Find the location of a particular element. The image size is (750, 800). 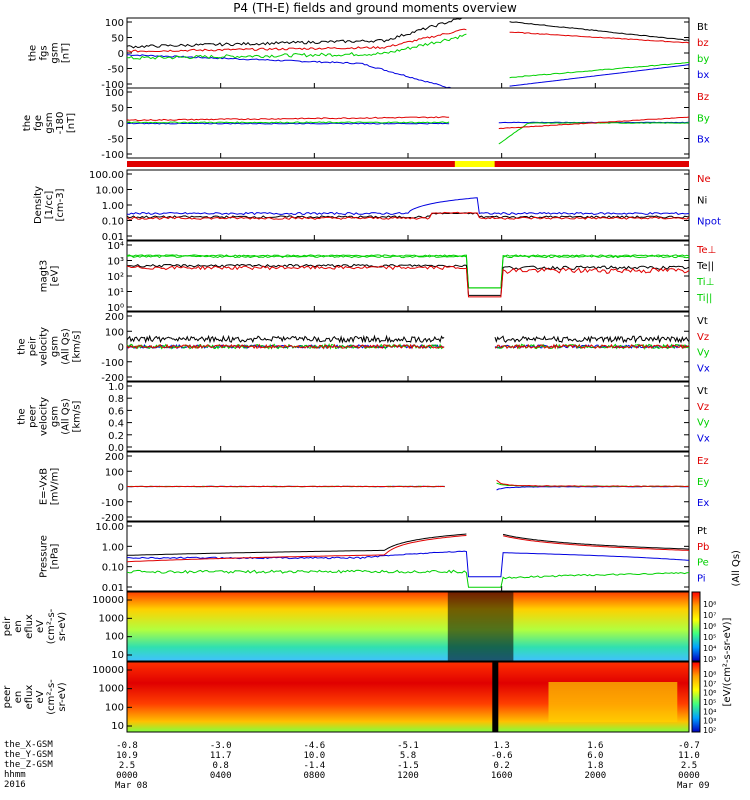

panel-efield: E=-VxB[mV/m] 200 100 0 -100 -200 Ez Ey Ex is located at coordinates (374, 487).